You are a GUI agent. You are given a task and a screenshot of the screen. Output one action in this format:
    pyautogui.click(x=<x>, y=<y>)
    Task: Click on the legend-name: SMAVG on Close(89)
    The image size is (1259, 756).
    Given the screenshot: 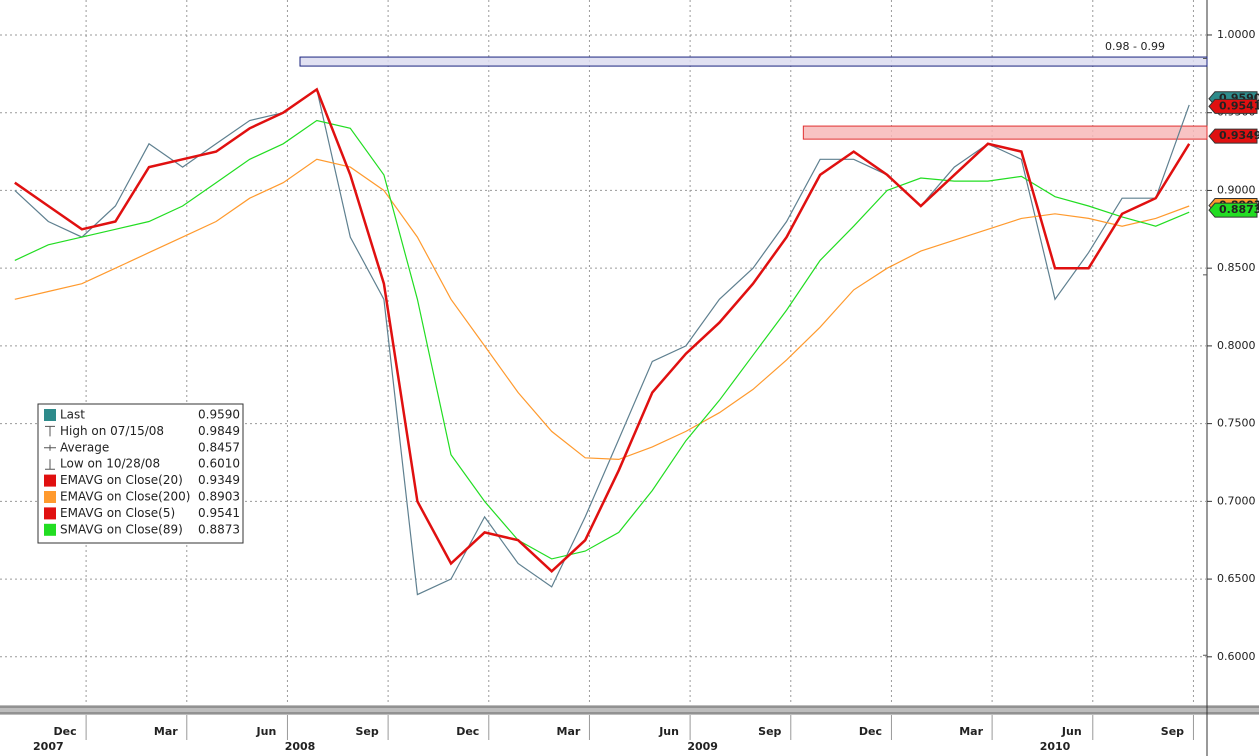 What is the action you would take?
    pyautogui.click(x=121, y=529)
    